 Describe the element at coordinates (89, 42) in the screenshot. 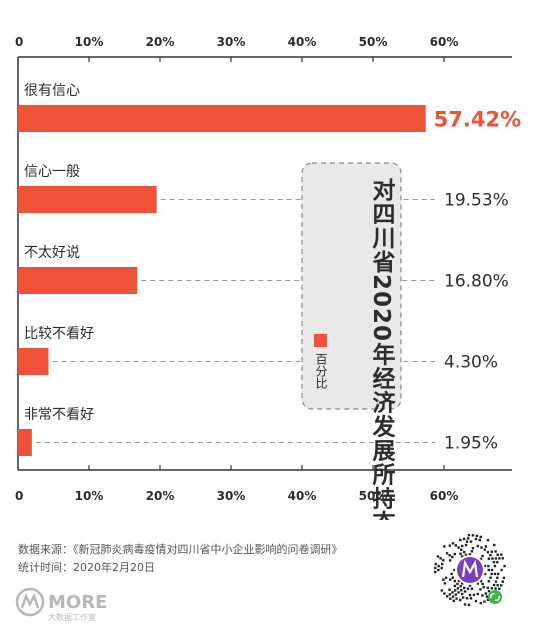

I see `x-tick-label-top: 10%` at that location.